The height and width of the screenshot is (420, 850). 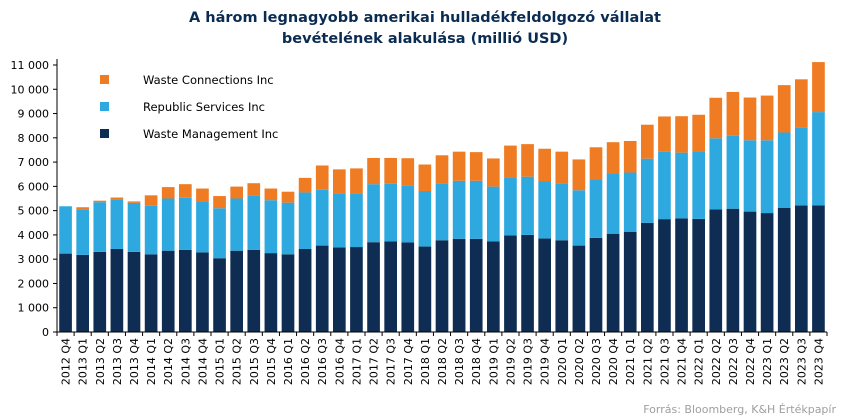 I want to click on x-tick-label: 2022 Q1, so click(x=699, y=361).